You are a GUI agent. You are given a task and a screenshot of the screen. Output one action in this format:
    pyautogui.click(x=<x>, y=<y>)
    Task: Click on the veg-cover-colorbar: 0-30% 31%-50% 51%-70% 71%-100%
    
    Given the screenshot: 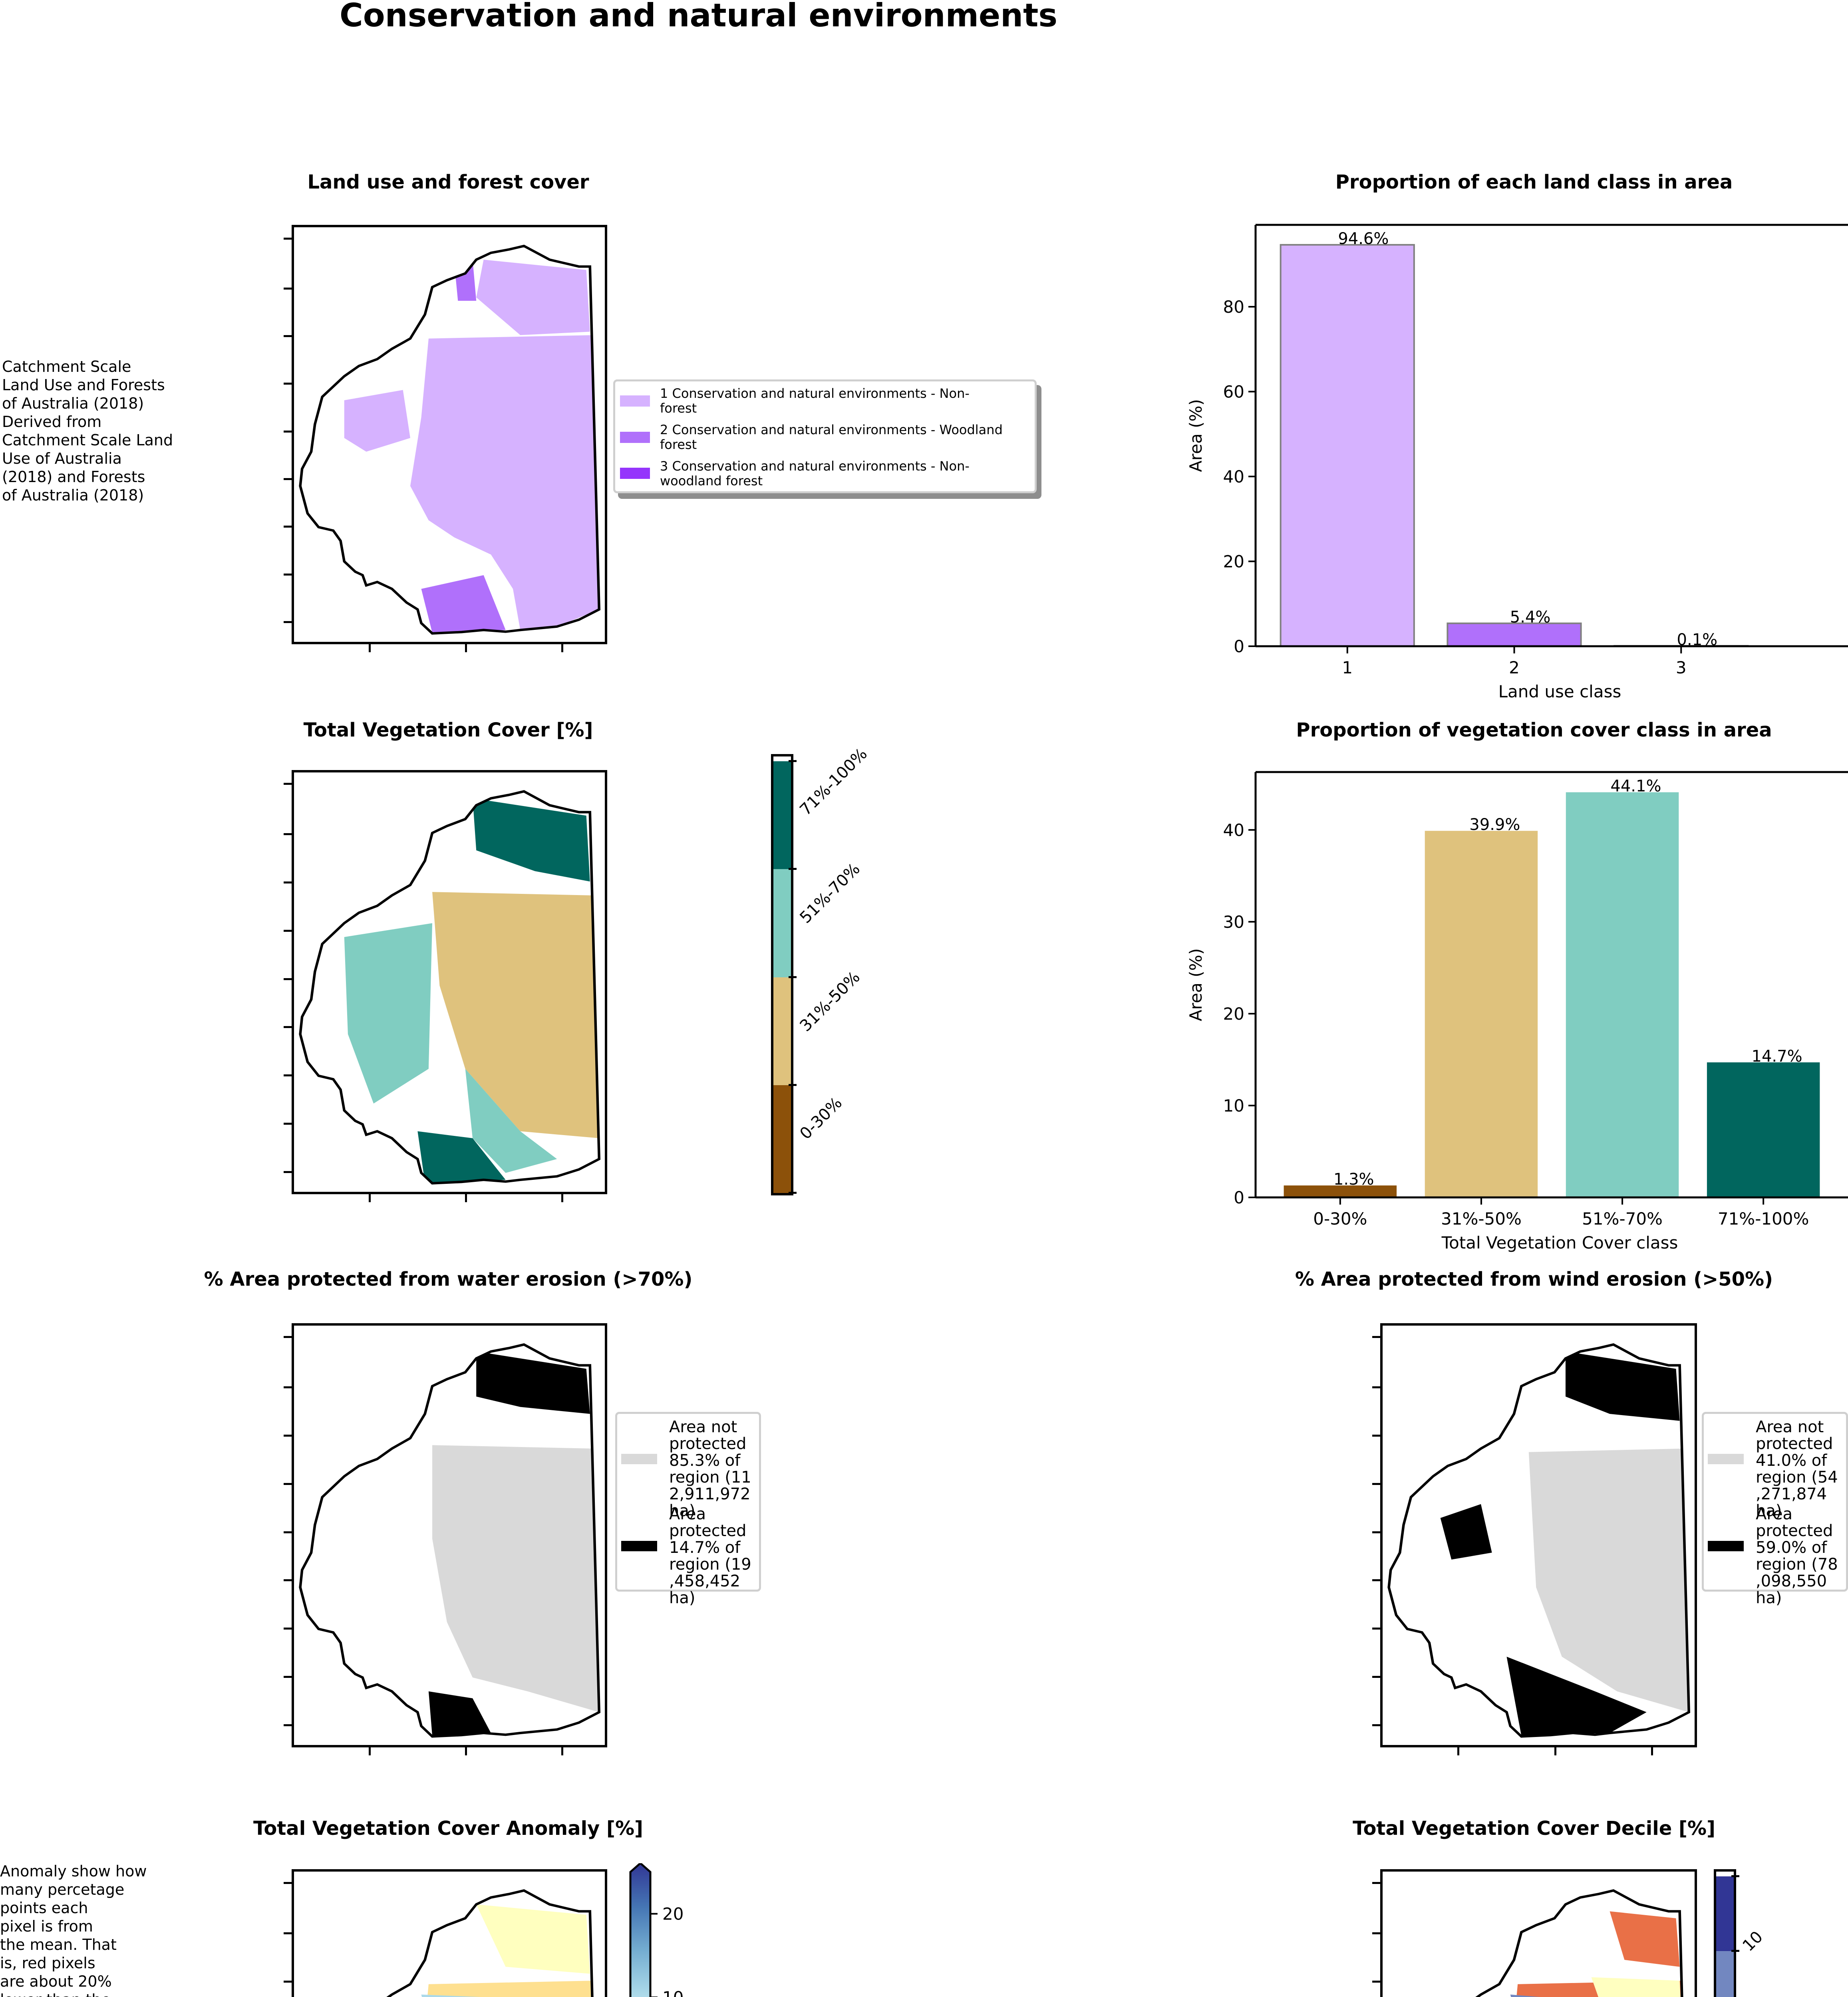 What is the action you would take?
    pyautogui.click(x=821, y=970)
    